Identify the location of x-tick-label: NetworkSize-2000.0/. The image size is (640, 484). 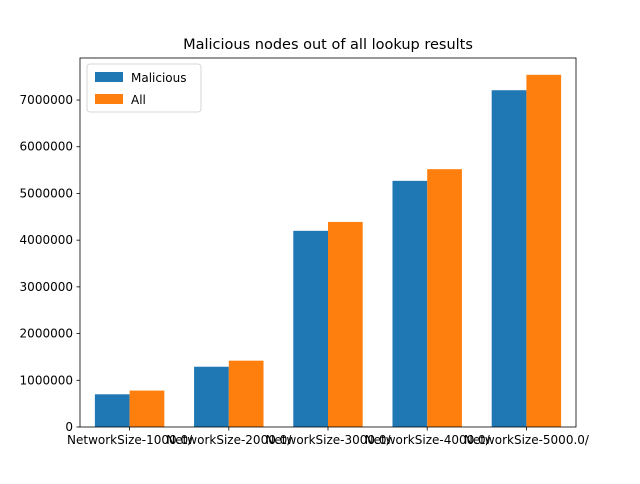
(229, 440).